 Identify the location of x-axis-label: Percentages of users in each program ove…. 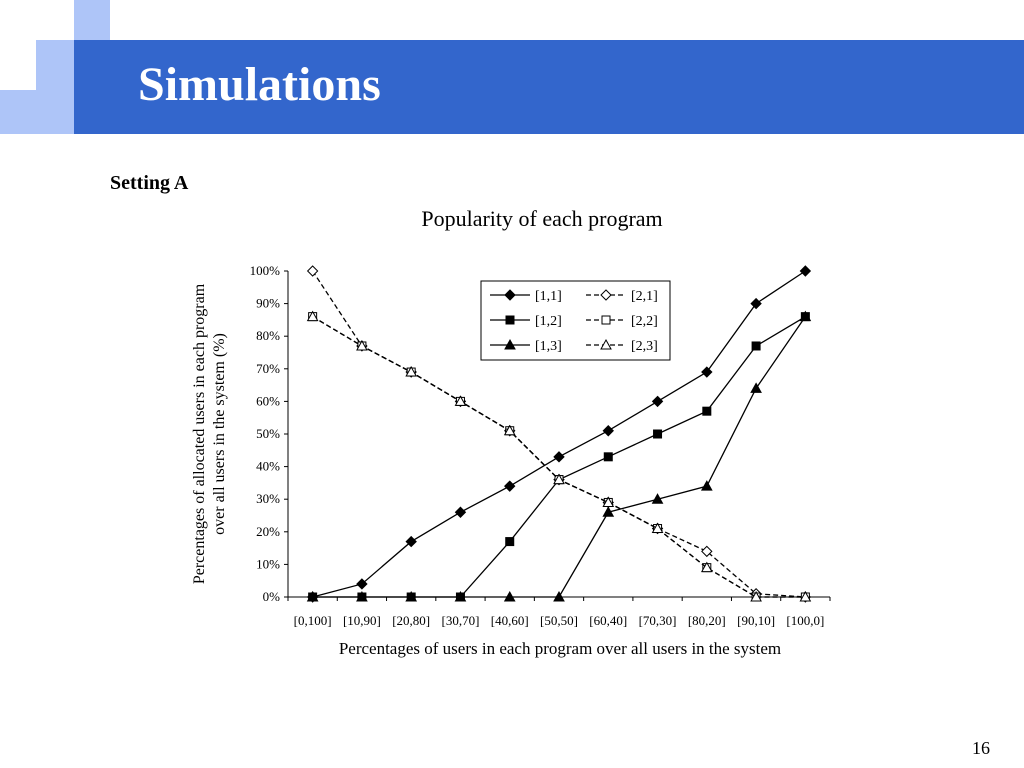
(560, 648).